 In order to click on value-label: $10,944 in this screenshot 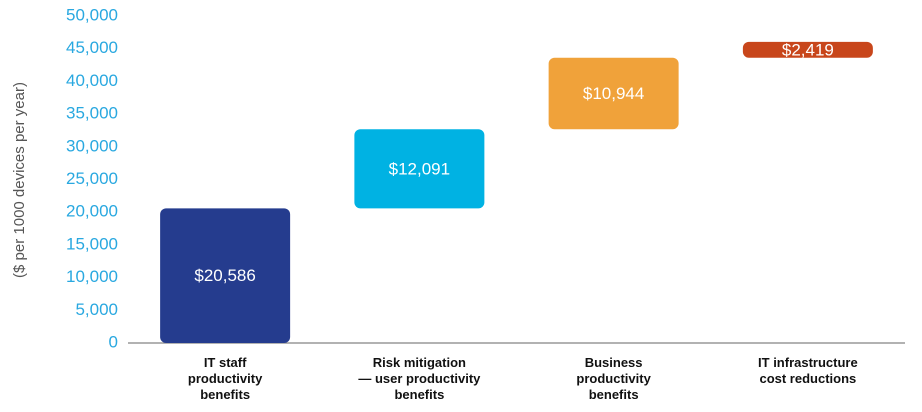, I will do `click(613, 93)`.